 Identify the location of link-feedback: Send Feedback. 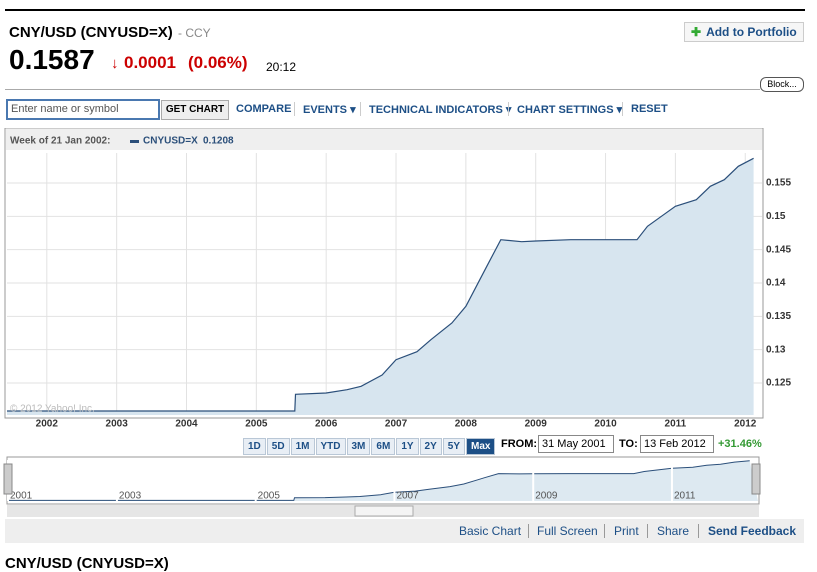
(752, 531).